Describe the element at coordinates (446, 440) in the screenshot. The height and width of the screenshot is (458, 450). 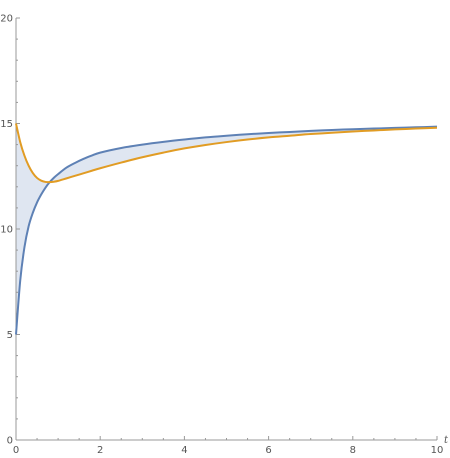
I see `x-axis-label: t` at that location.